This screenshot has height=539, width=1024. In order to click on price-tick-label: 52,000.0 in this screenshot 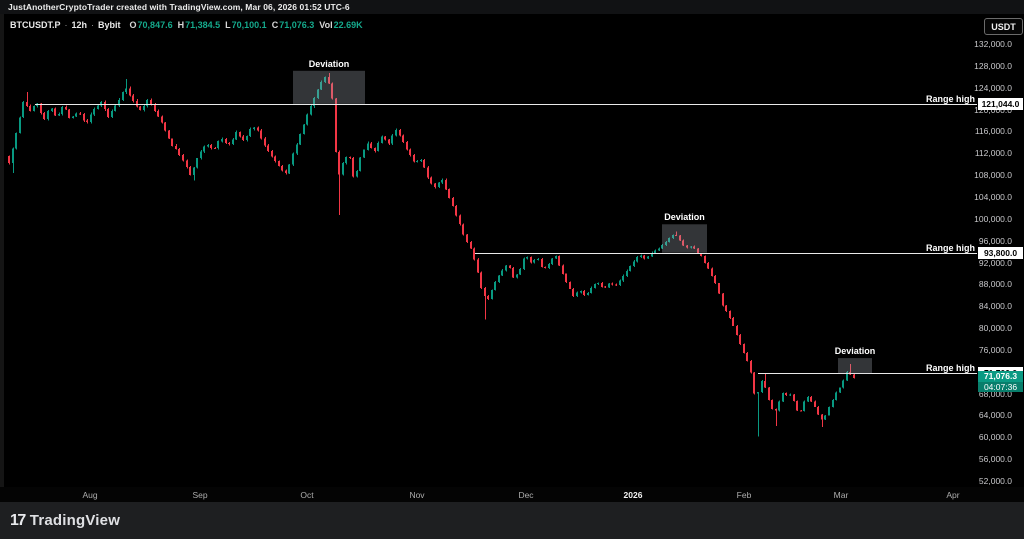, I will do `click(995, 481)`.